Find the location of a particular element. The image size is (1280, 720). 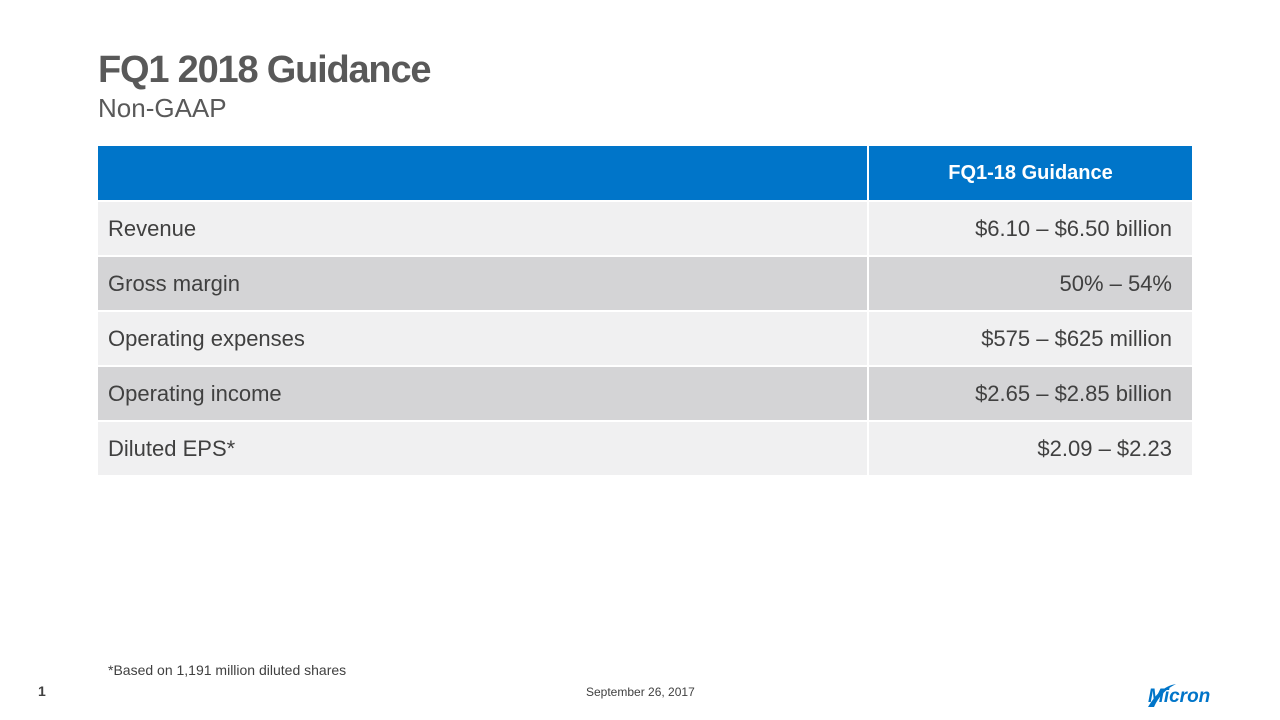

table-row: Revenue $6.10 – $6.50 billion is located at coordinates (645, 229).